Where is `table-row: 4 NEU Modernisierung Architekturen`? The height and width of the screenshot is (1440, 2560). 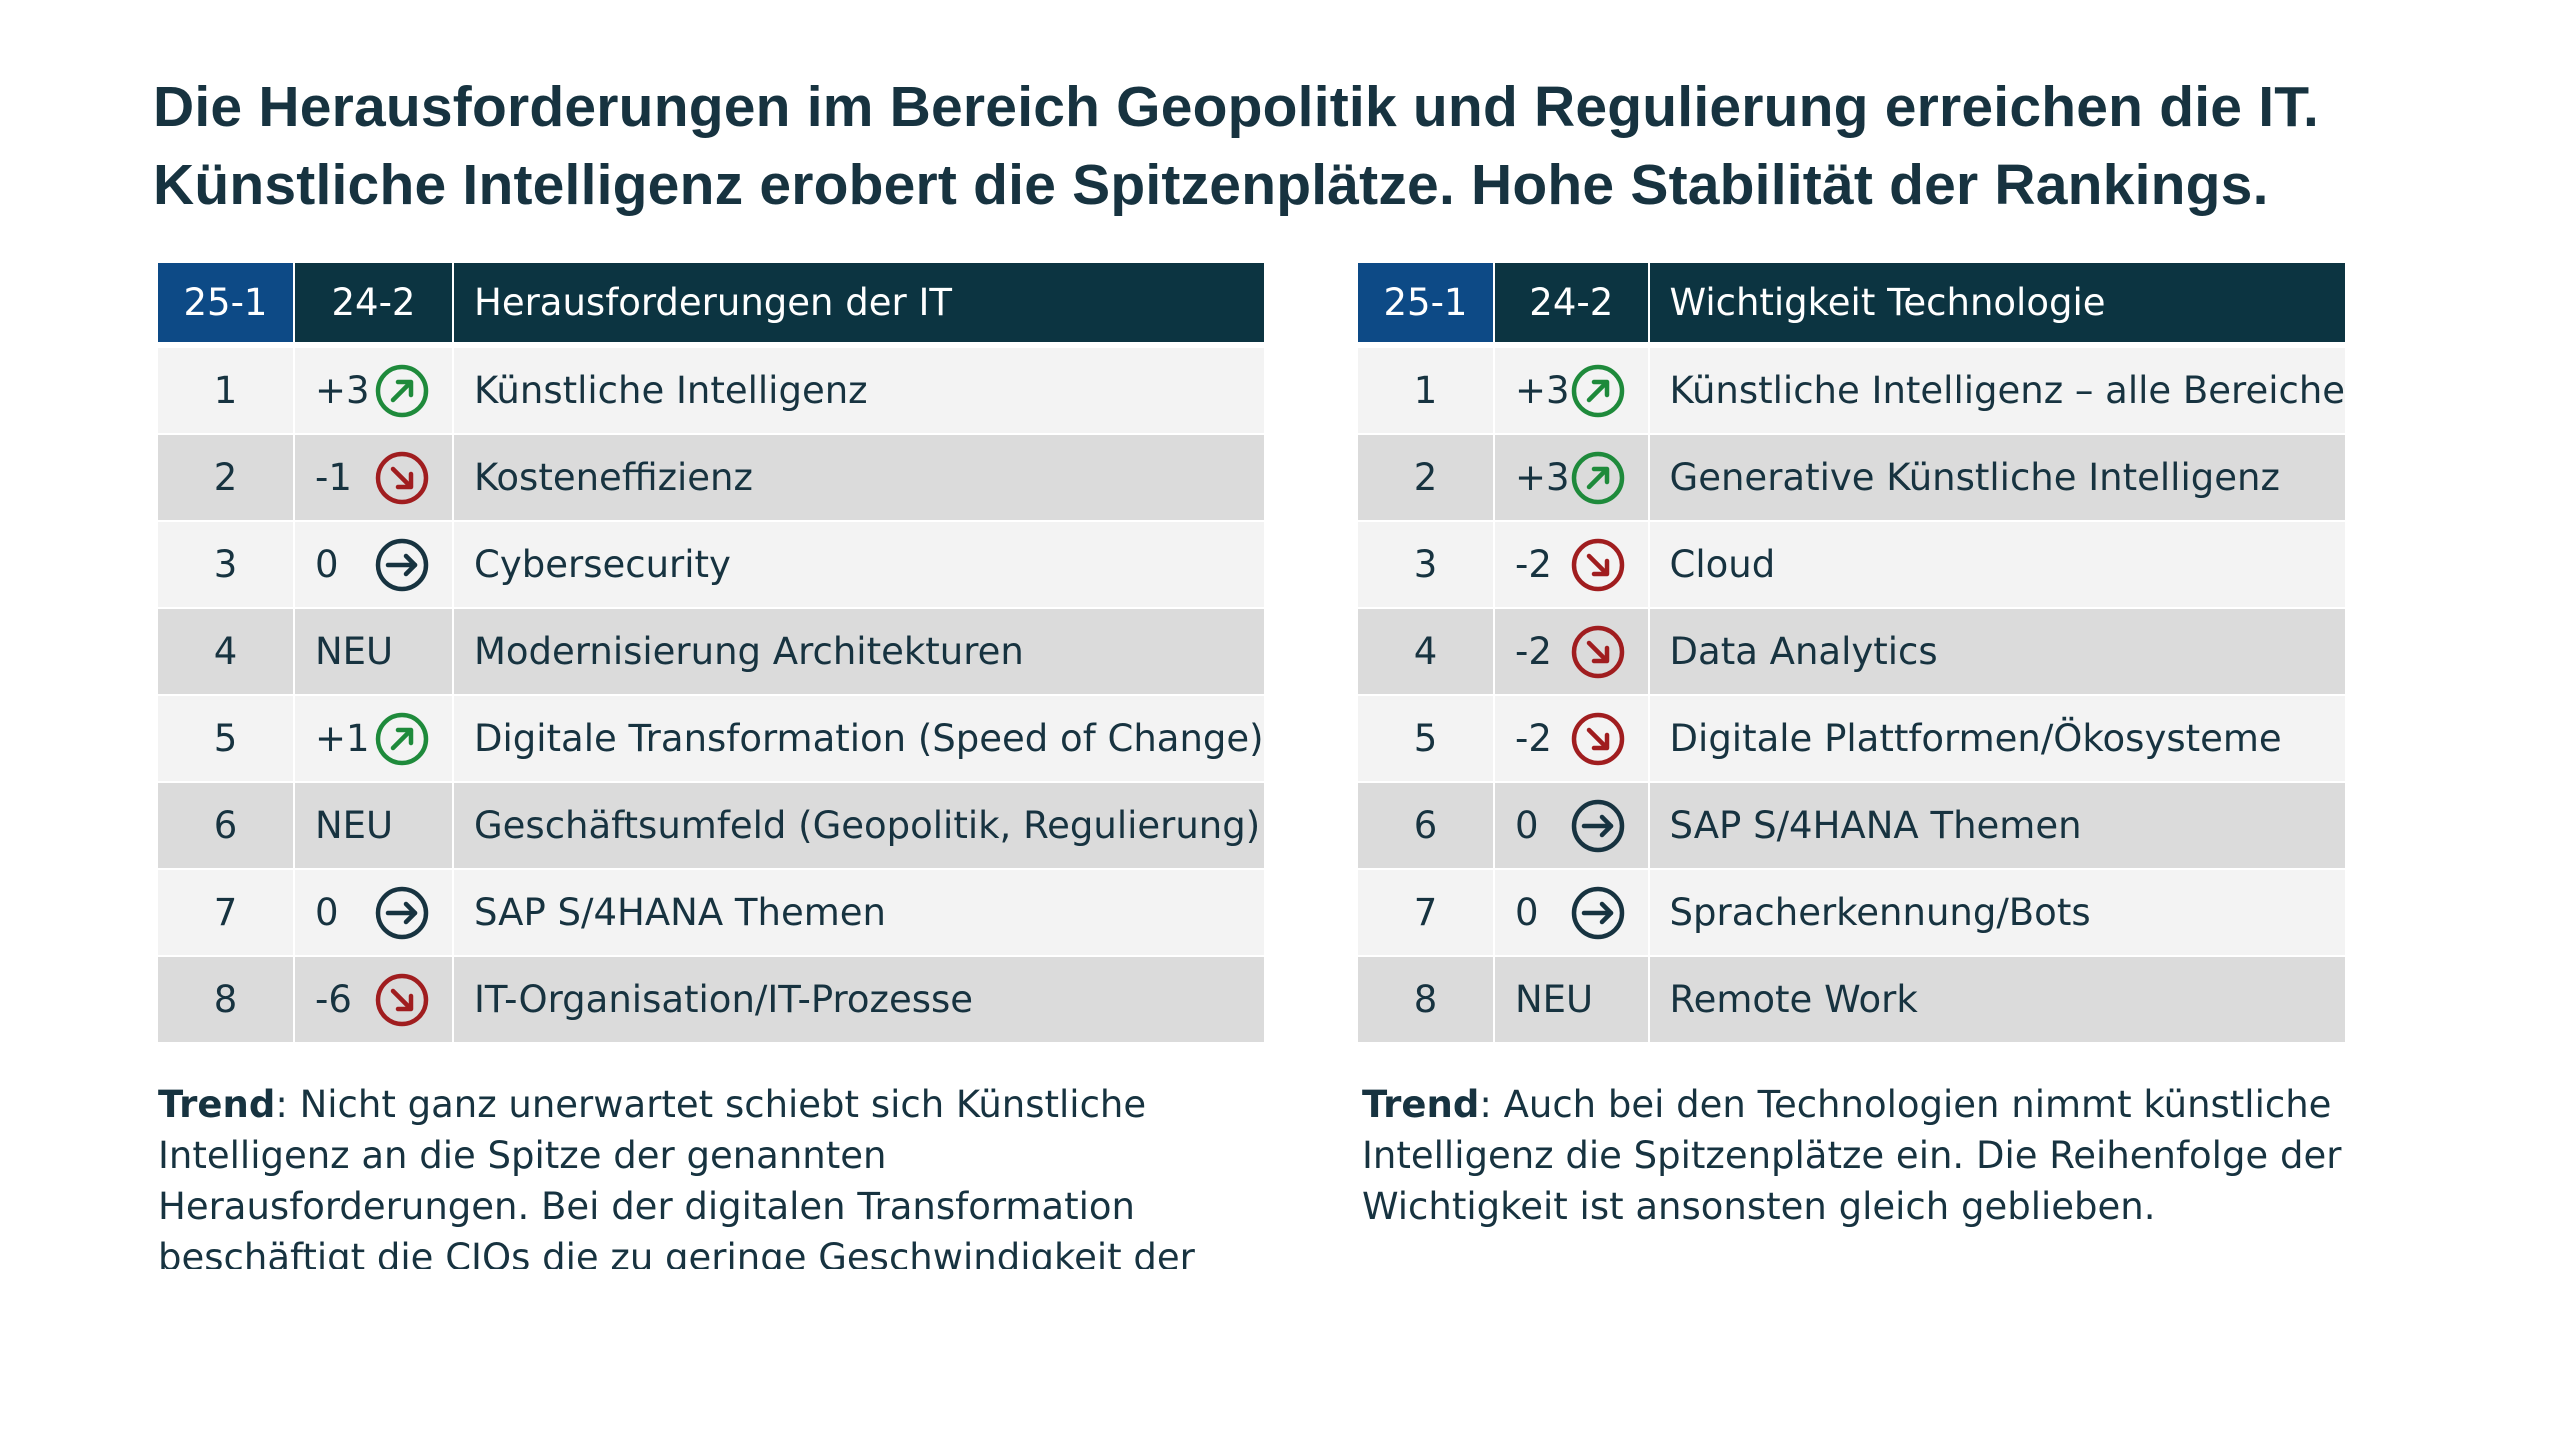
table-row: 4 NEU Modernisierung Architekturen is located at coordinates (711, 652).